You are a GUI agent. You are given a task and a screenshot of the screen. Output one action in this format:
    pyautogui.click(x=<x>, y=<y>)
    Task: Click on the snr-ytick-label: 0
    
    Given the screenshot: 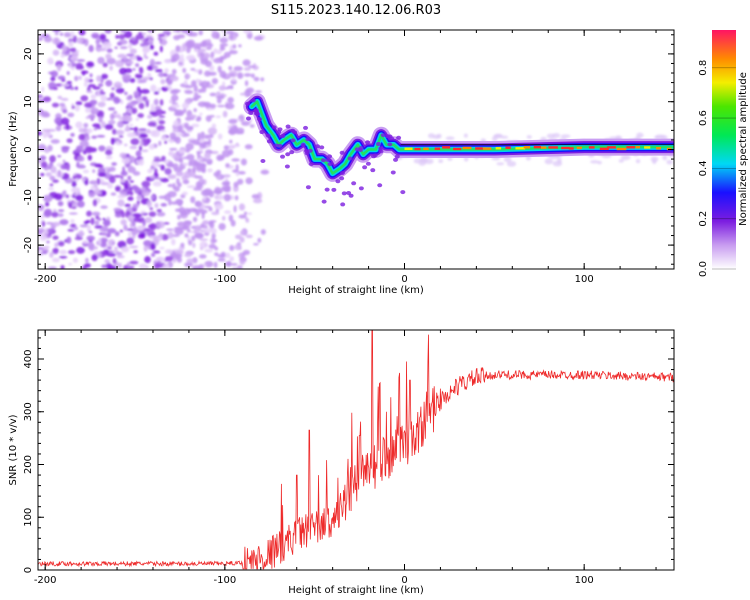 What is the action you would take?
    pyautogui.click(x=28, y=570)
    